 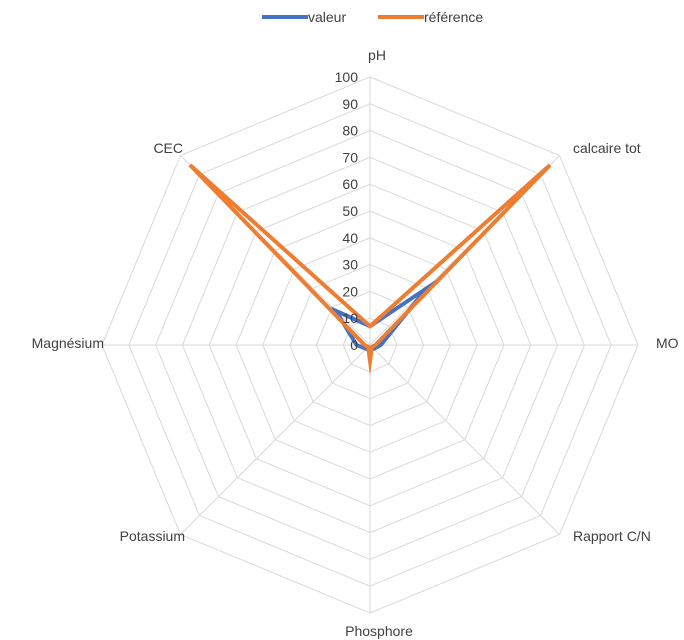 What do you see at coordinates (350, 238) in the screenshot?
I see `tick-label: 40` at bounding box center [350, 238].